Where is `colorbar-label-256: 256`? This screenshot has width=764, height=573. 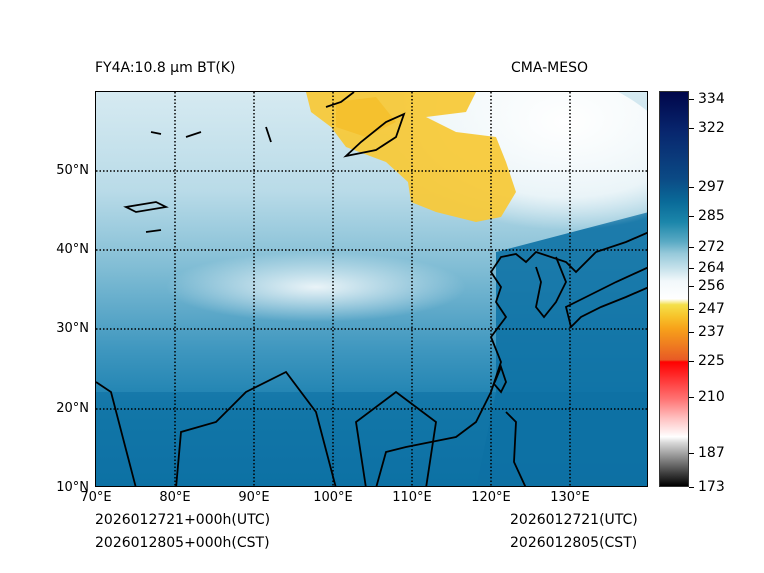
colorbar-label-256: 256 is located at coordinates (711, 286).